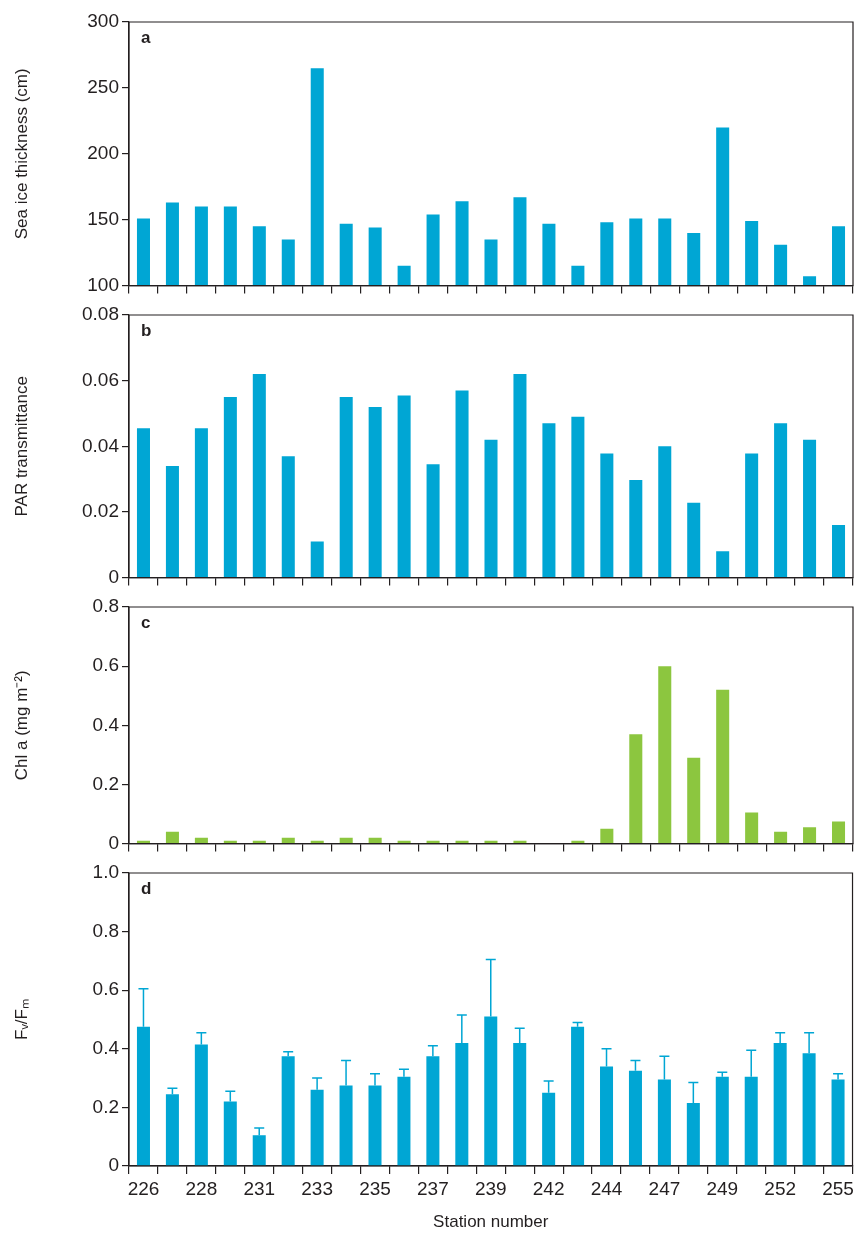  I want to click on y-tick-label: 300, so click(103, 21).